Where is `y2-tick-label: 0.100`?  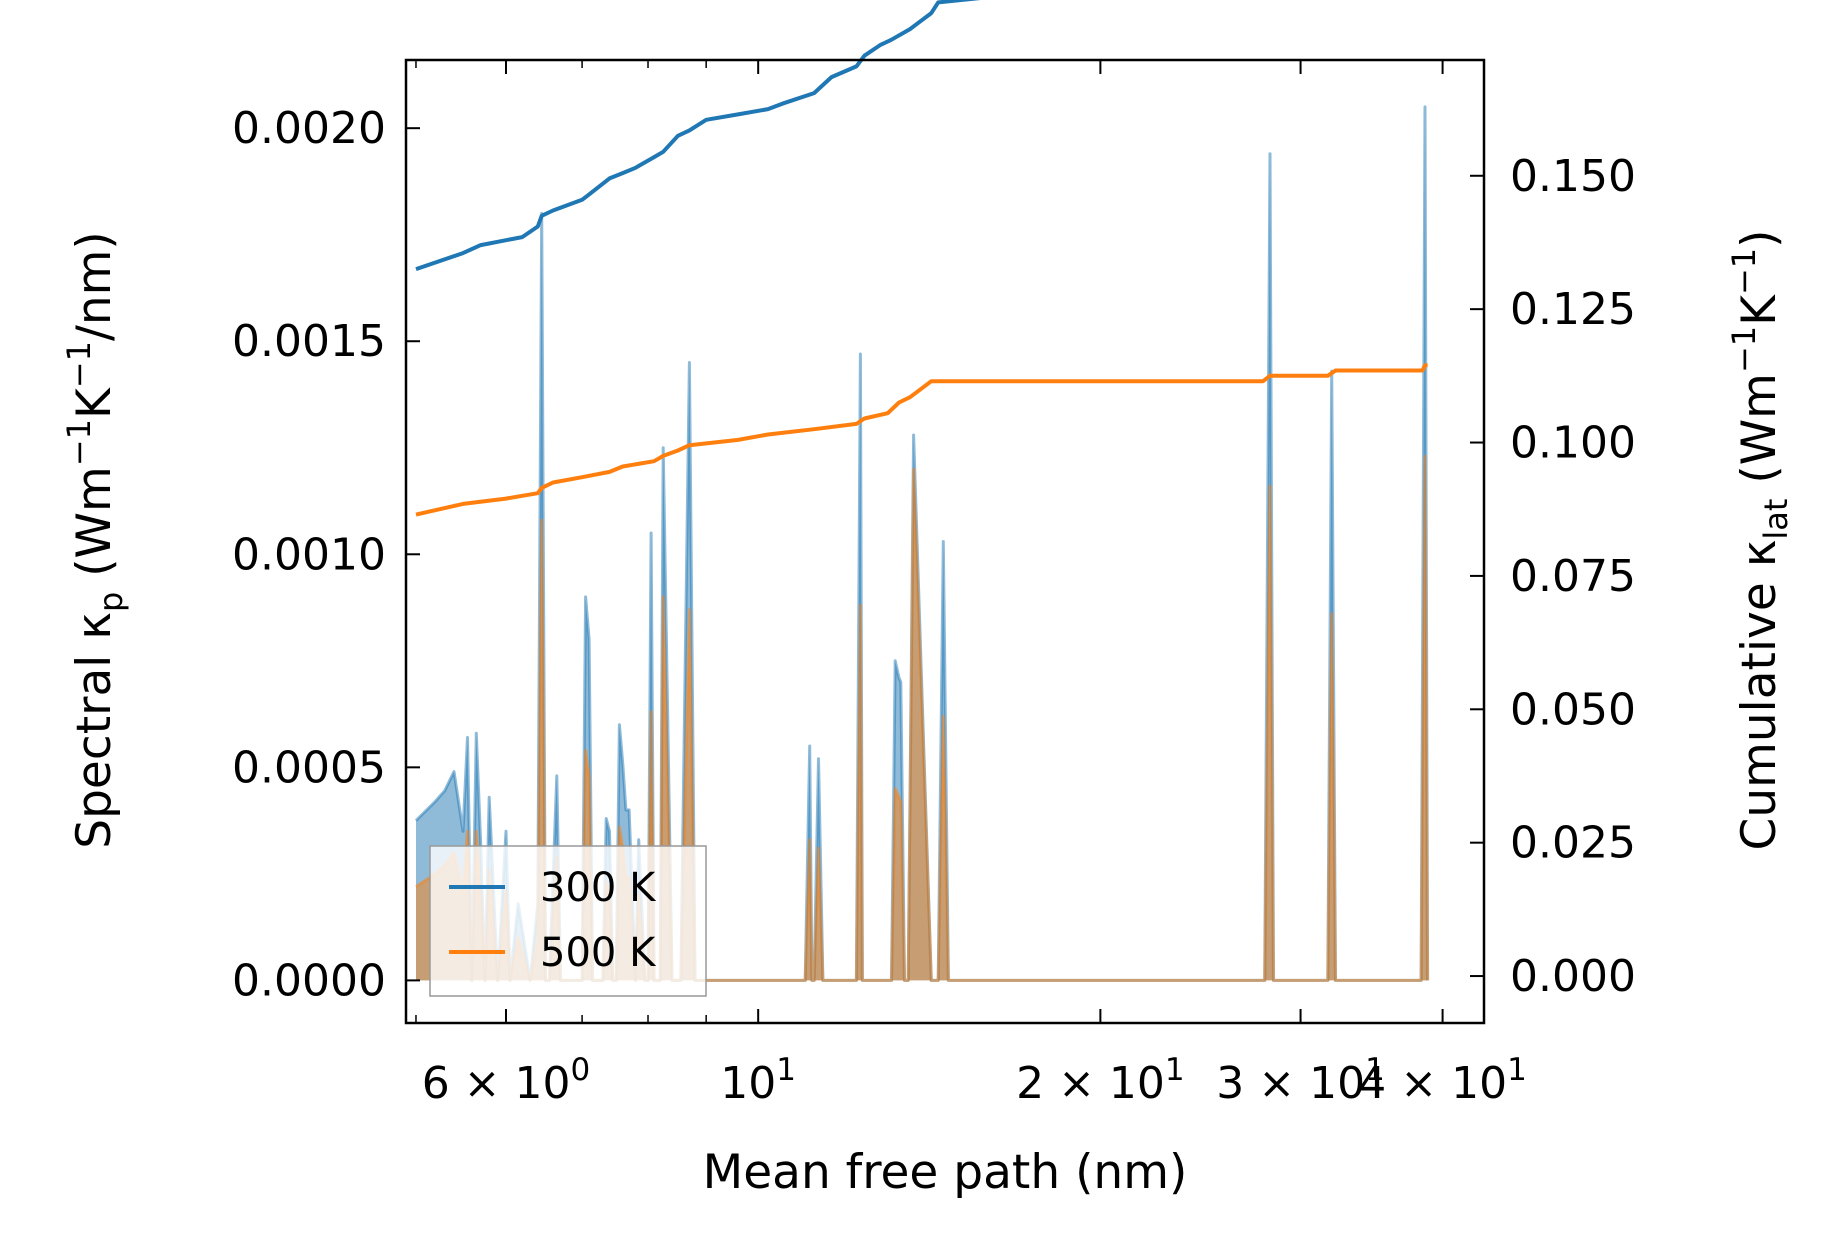 y2-tick-label: 0.100 is located at coordinates (1573, 443).